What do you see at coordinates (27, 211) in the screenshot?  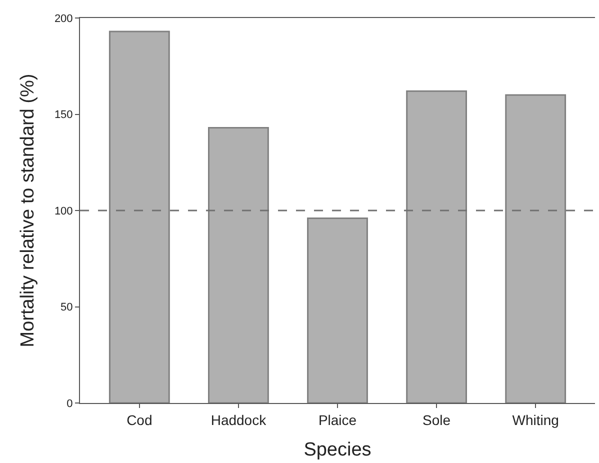 I see `y-axis-title: Mortality relative to standard (%)` at bounding box center [27, 211].